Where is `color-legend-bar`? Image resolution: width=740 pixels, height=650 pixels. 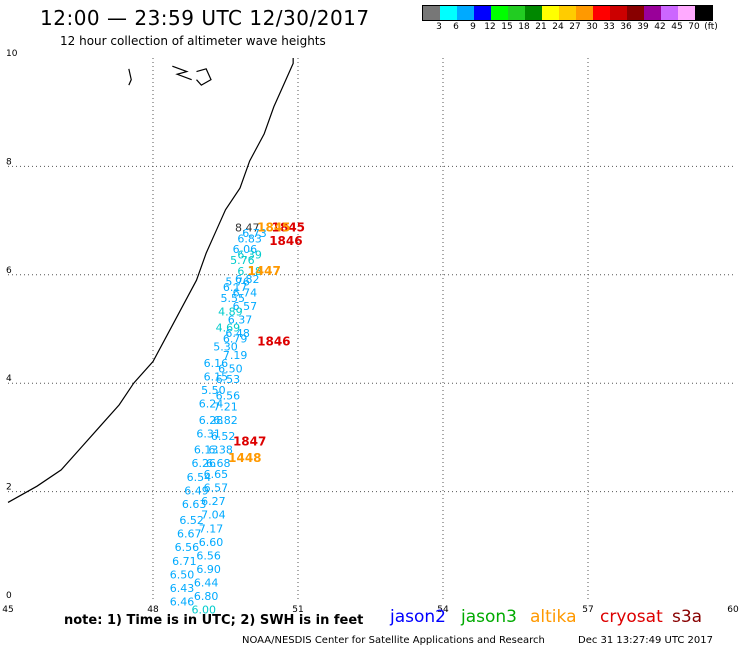 color-legend-bar is located at coordinates (567, 13).